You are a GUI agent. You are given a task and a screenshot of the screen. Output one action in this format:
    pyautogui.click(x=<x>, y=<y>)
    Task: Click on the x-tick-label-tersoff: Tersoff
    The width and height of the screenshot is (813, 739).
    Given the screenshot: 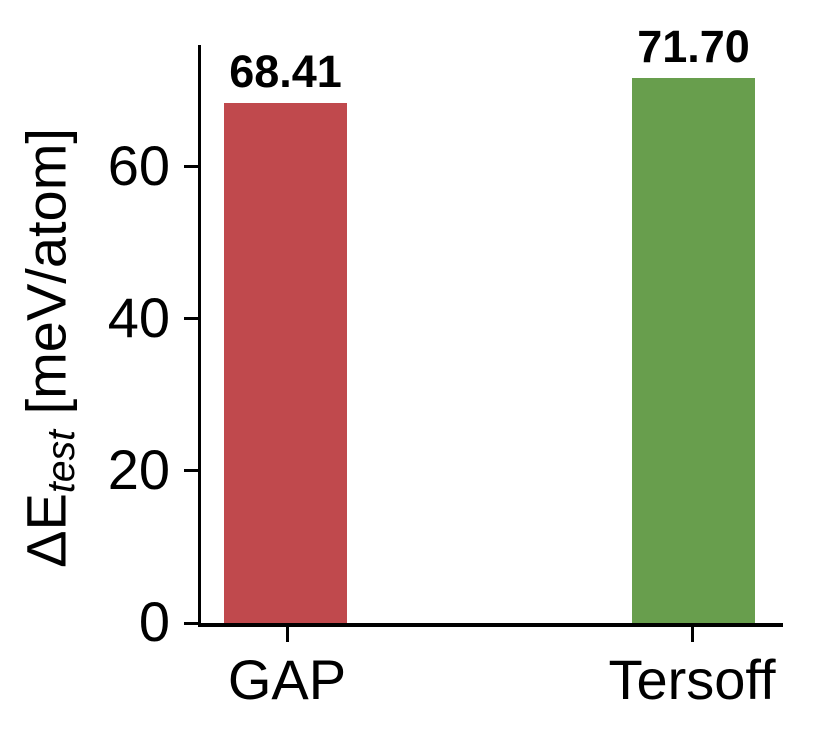 What is the action you would take?
    pyautogui.click(x=692, y=679)
    